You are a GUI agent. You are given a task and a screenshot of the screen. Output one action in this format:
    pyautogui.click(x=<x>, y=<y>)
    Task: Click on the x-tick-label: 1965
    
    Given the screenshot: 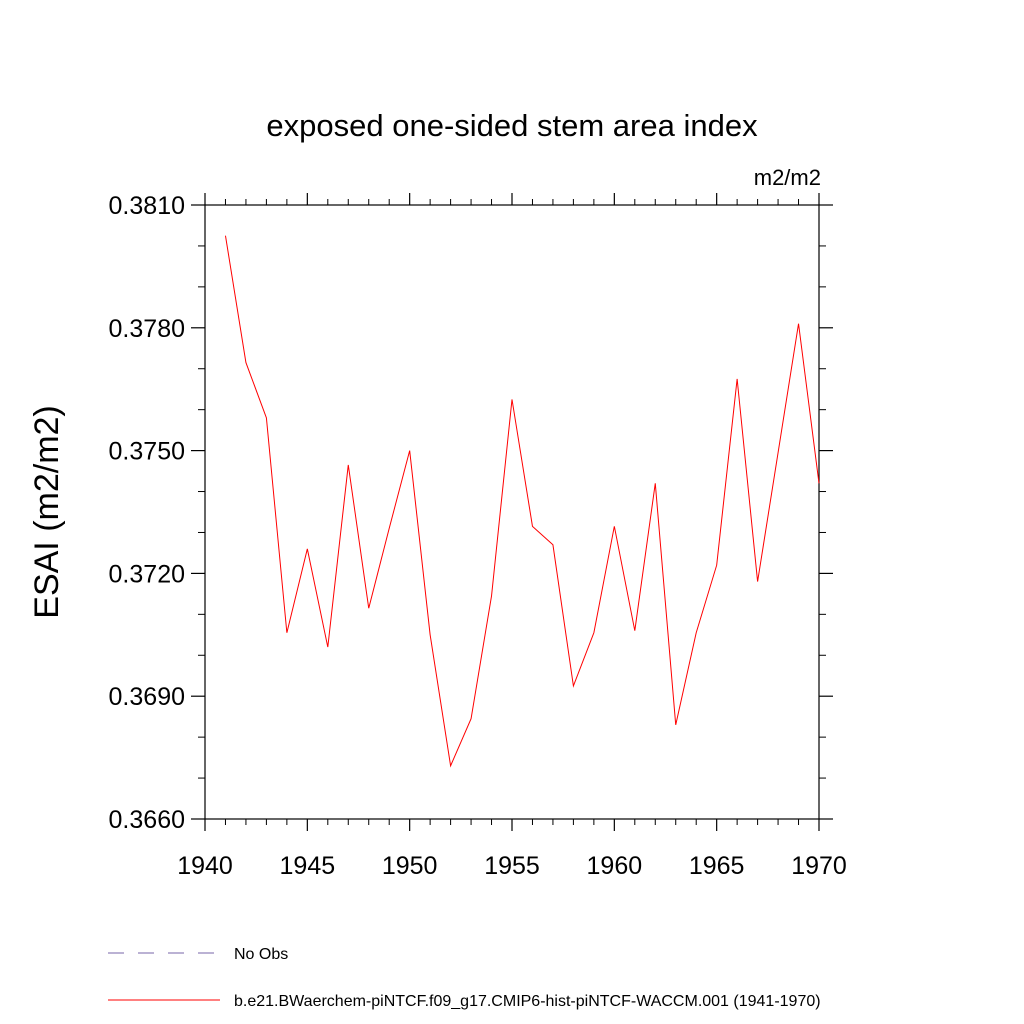 What is the action you would take?
    pyautogui.click(x=717, y=866)
    